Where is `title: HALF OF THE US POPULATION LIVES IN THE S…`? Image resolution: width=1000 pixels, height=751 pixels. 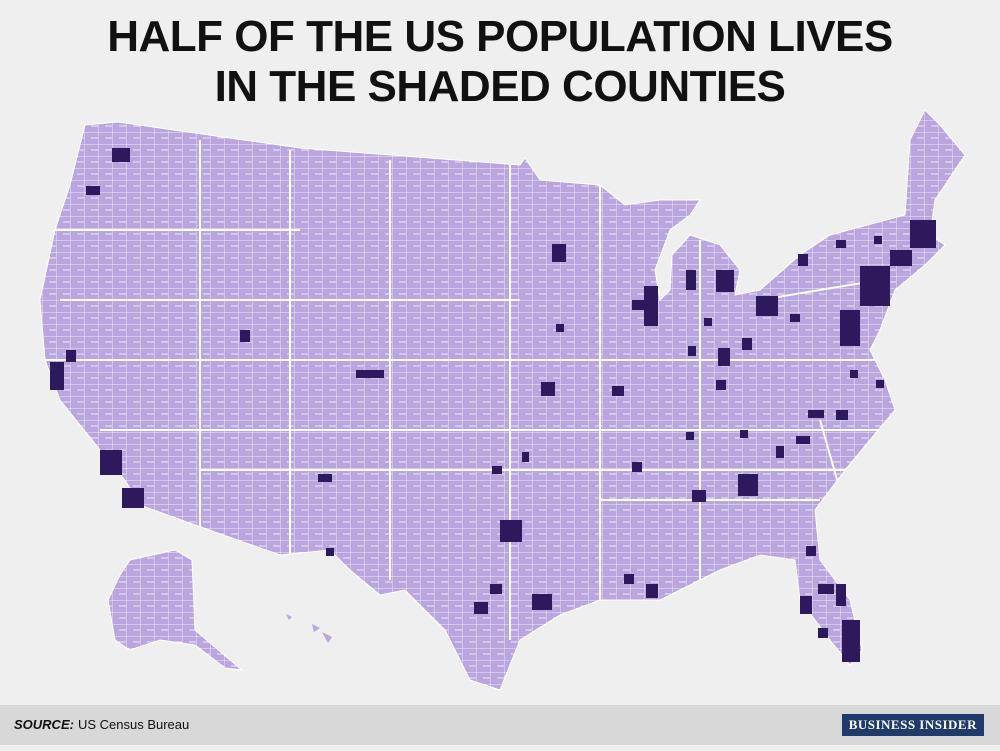
title: HALF OF THE US POPULATION LIVES IN THE S… is located at coordinates (500, 62).